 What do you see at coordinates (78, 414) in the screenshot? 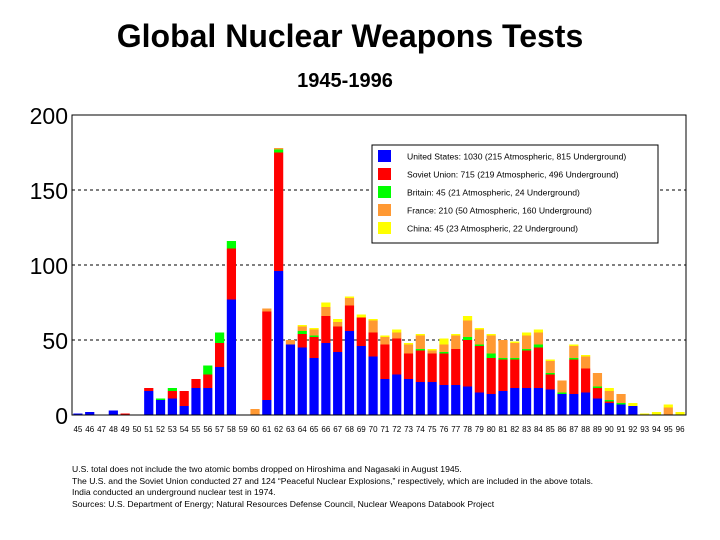
I see `bar-us-1945` at bounding box center [78, 414].